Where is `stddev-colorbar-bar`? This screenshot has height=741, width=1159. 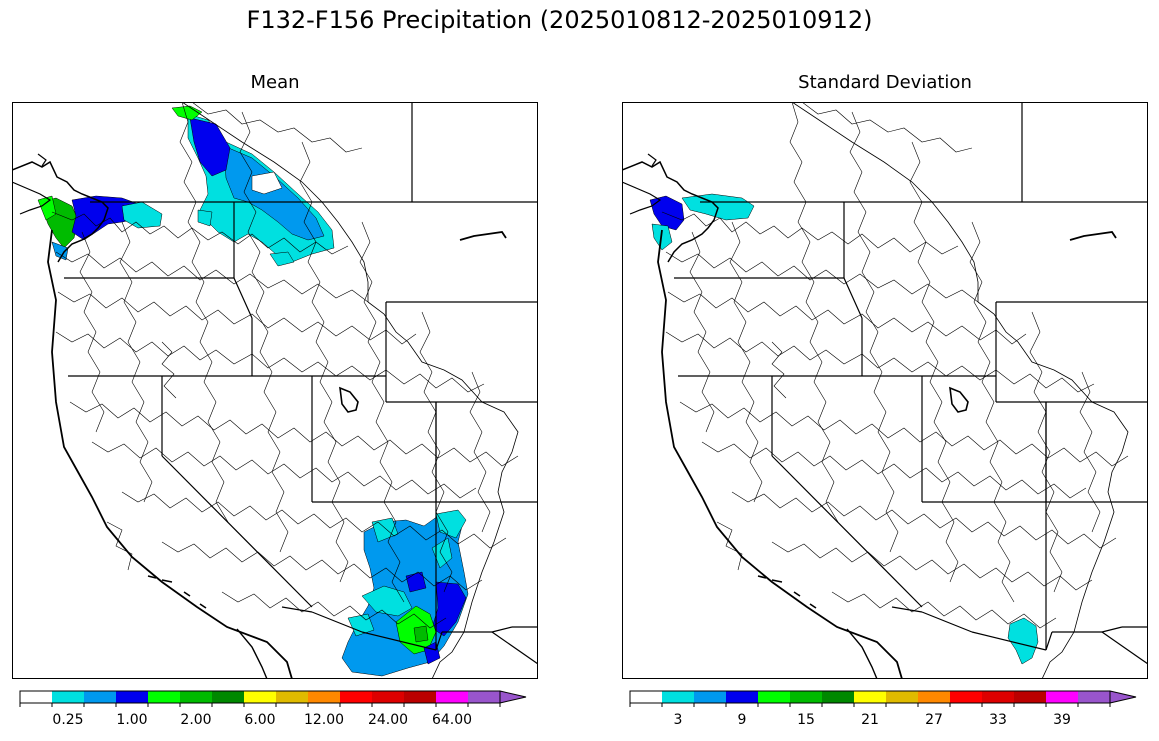
stddev-colorbar-bar is located at coordinates (883, 698).